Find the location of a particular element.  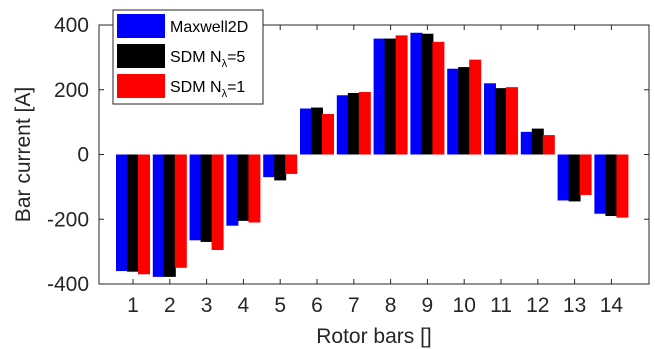

legend-label: SDM Nλ=1 is located at coordinates (207, 89).